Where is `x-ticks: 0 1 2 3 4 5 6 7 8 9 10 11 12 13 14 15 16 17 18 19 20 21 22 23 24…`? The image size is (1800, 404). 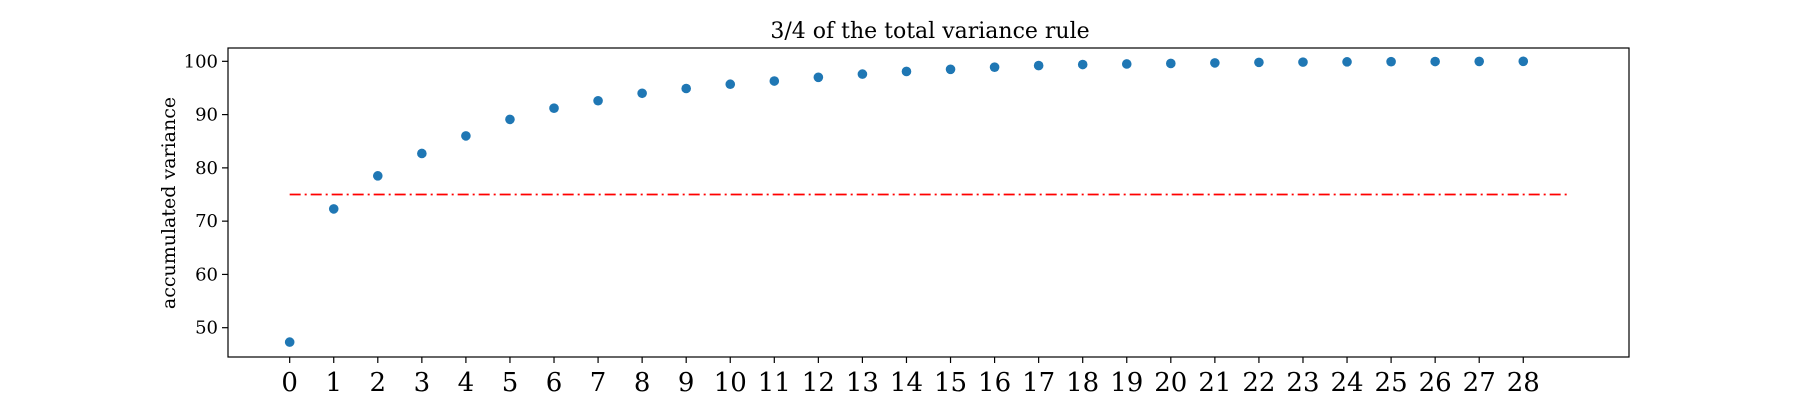
x-ticks: 0 1 2 3 4 5 6 7 8 9 10 11 12 13 14 15 16 17 18 19 20 21 22 23 24… is located at coordinates (910, 377).